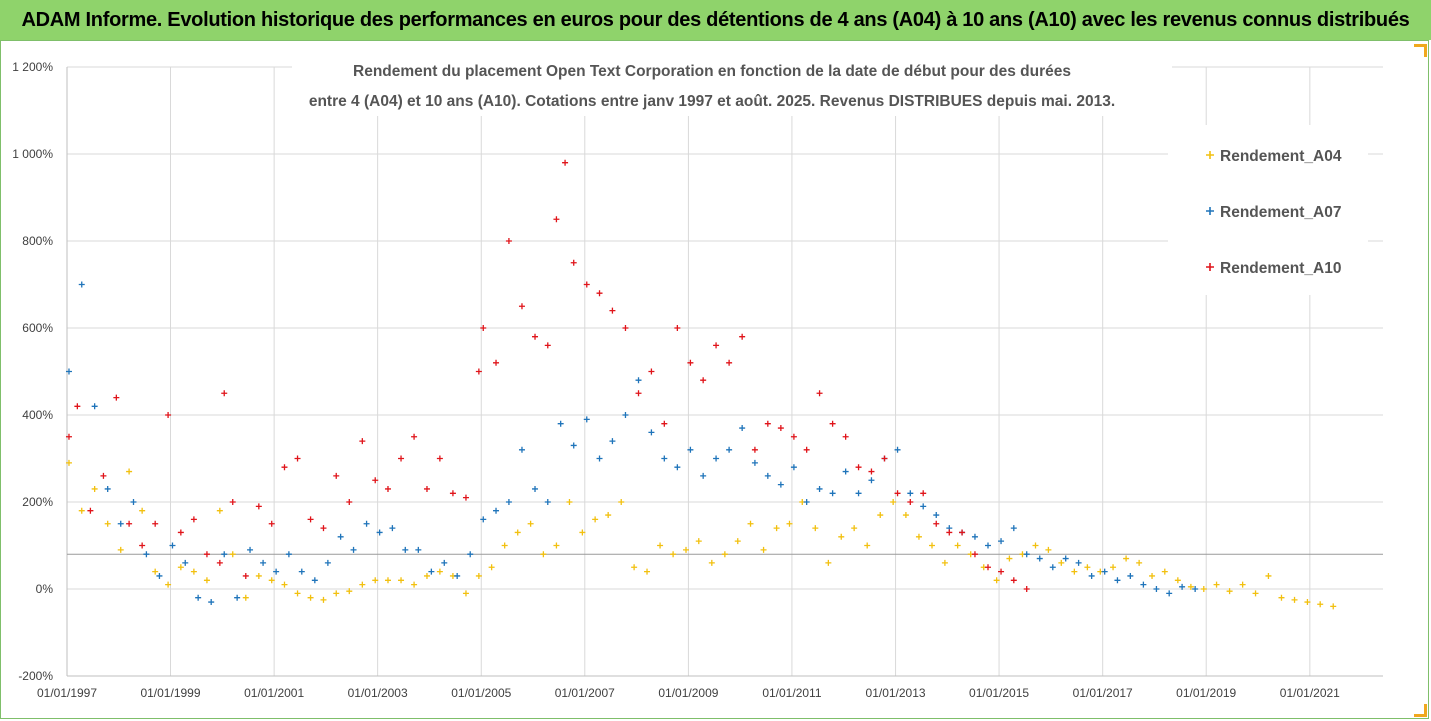  Describe the element at coordinates (32, 67) in the screenshot. I see `y-tick-label: 1 200%` at that location.